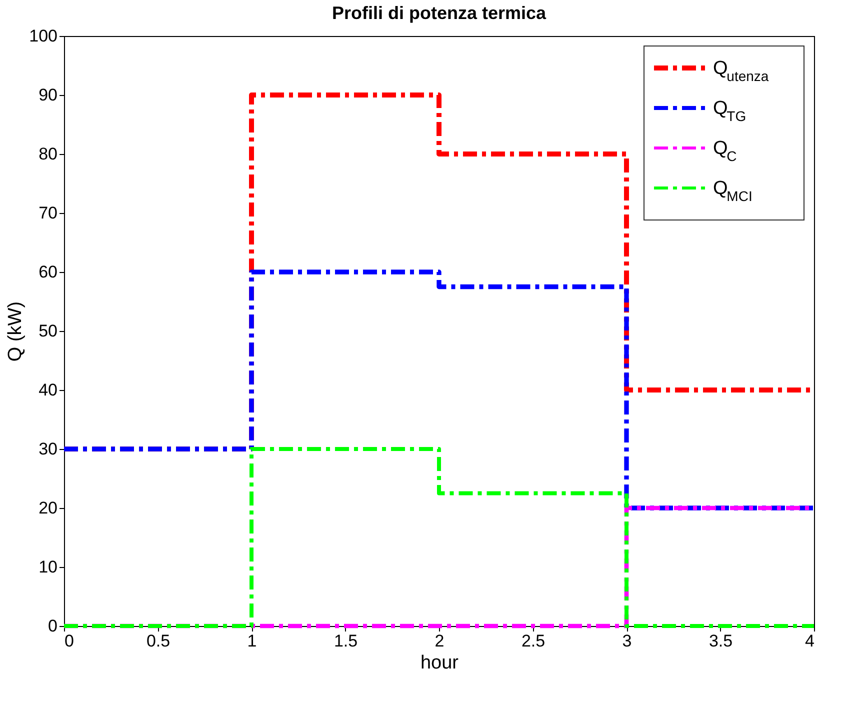 The height and width of the screenshot is (713, 863). What do you see at coordinates (48, 95) in the screenshot?
I see `y-tick-label: 90` at bounding box center [48, 95].